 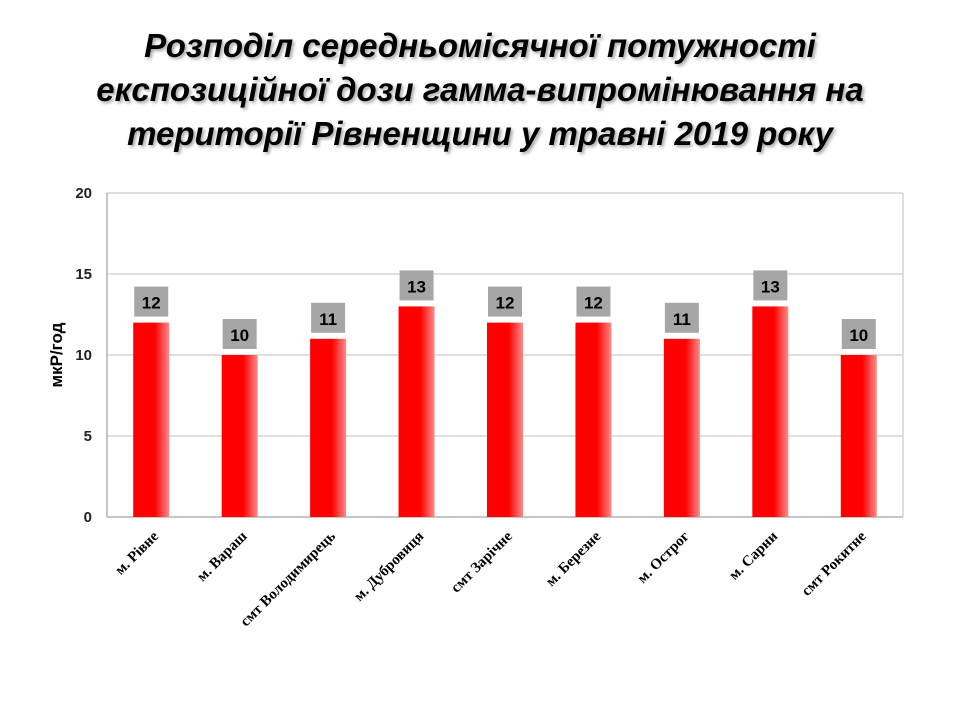 What do you see at coordinates (88, 436) in the screenshot?
I see `y-tick-label: 5` at bounding box center [88, 436].